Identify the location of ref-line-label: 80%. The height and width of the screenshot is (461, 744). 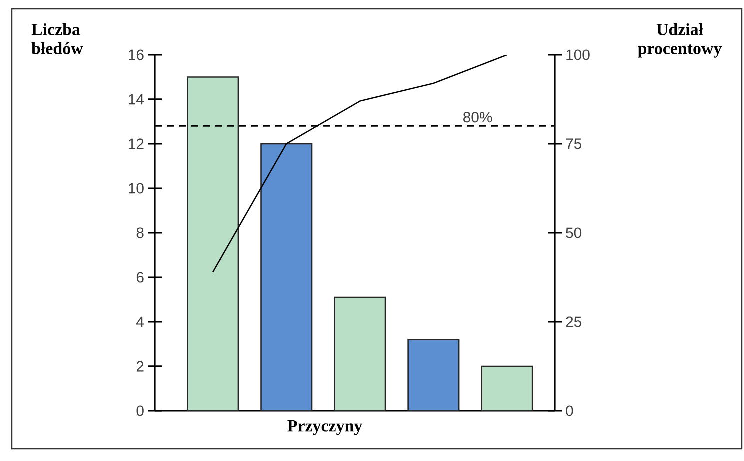
(478, 117).